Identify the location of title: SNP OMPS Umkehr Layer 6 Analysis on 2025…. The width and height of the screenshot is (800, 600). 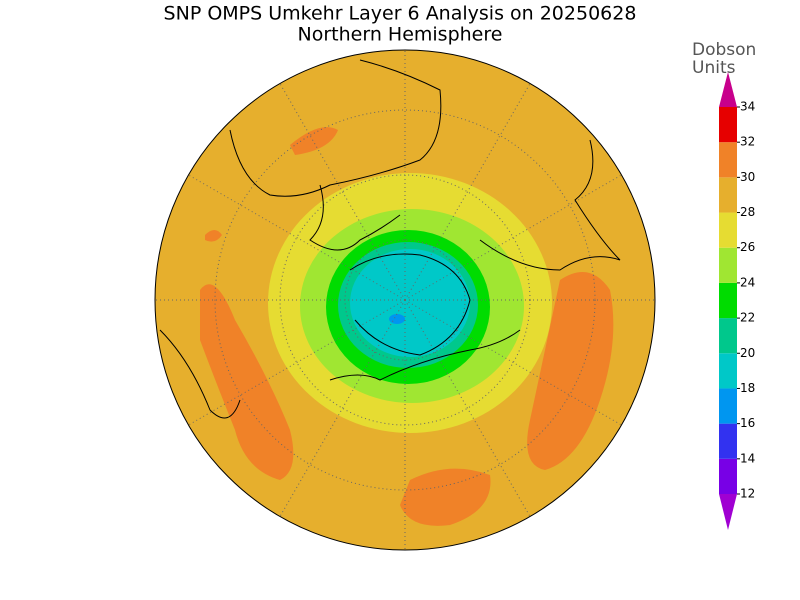
(400, 14).